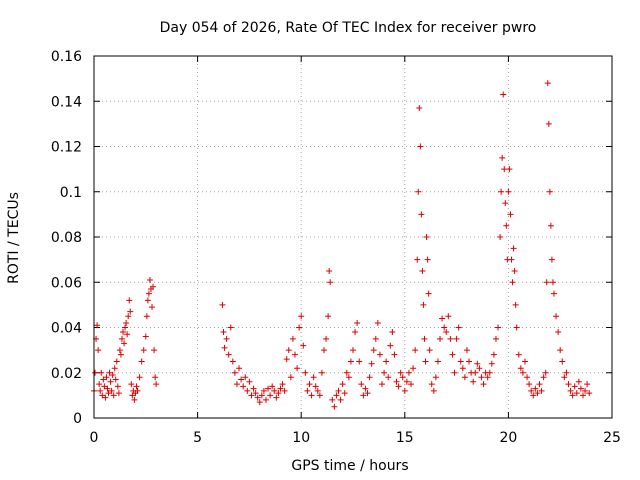 This screenshot has width=640, height=480. I want to click on y-tick-label: 0.08, so click(66, 238).